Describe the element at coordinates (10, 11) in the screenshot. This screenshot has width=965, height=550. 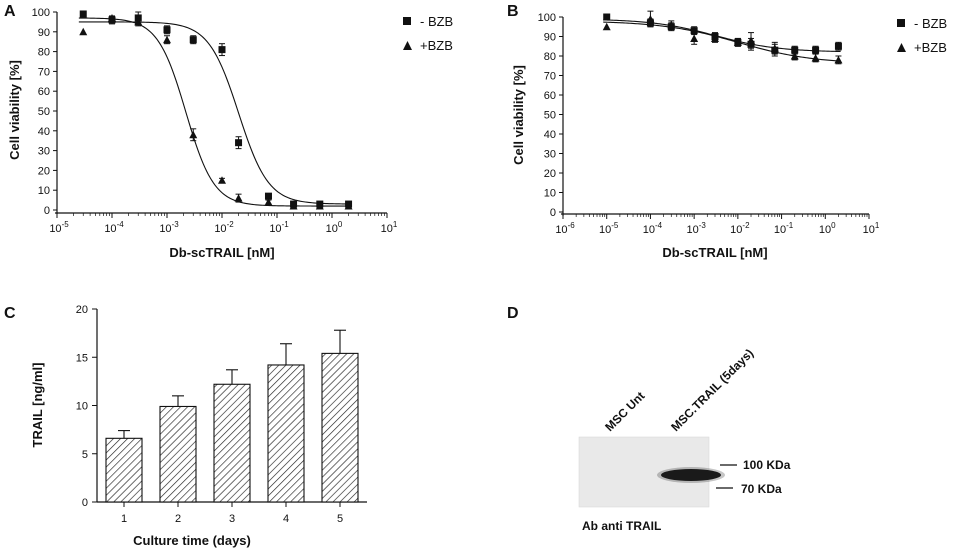
I see `panel-letter-a: A` at that location.